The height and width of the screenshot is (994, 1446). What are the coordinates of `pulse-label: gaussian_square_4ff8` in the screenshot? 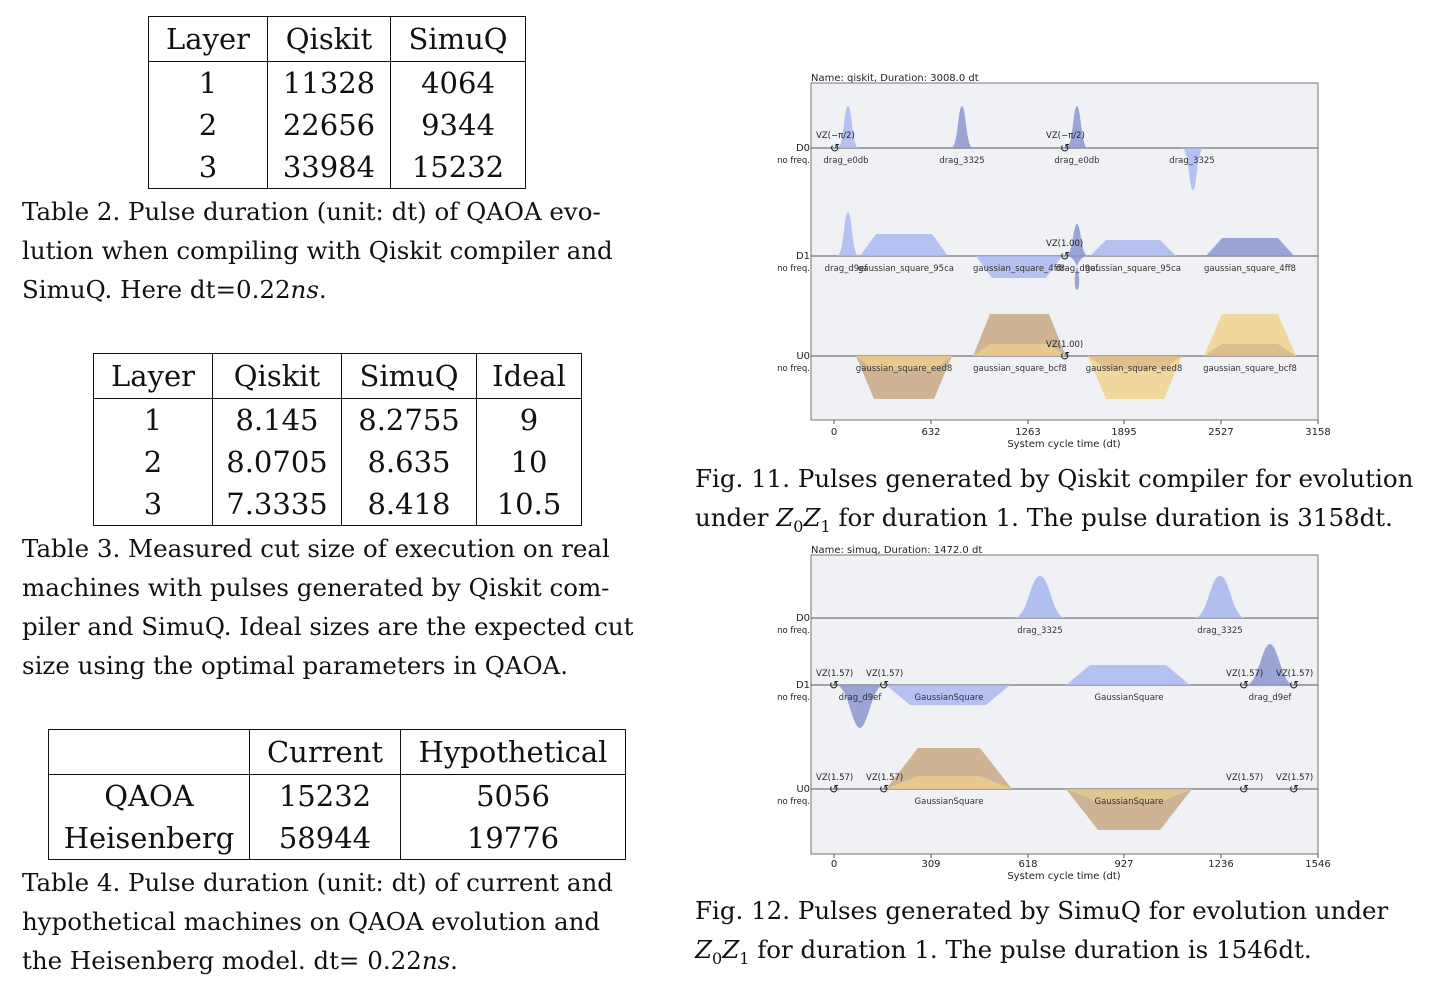 It's located at (1019, 269).